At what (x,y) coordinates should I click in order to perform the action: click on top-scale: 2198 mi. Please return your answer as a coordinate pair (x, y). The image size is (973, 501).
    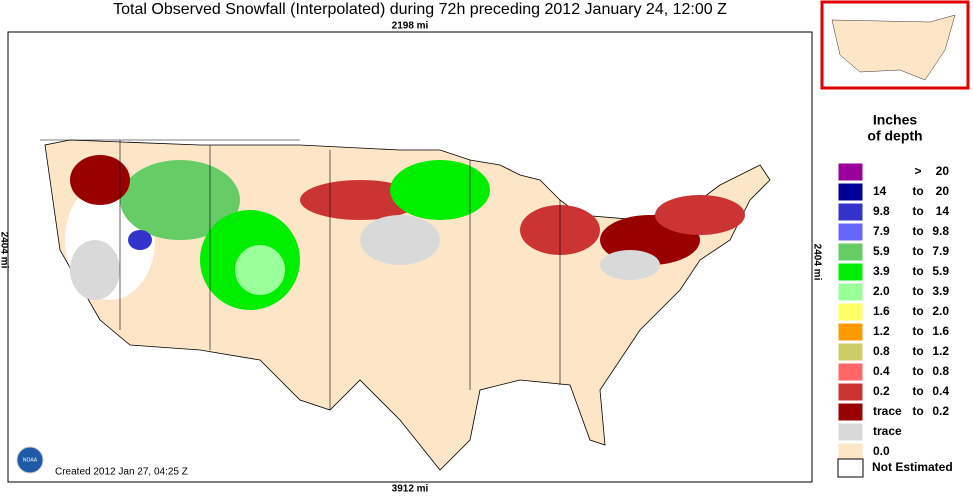
    Looking at the image, I should click on (410, 26).